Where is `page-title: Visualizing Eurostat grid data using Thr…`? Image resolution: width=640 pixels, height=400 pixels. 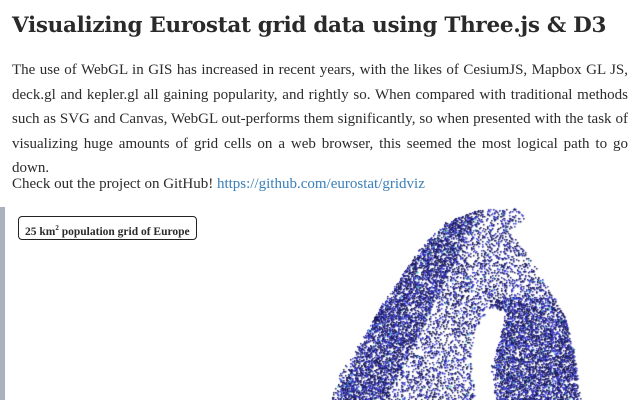 page-title: Visualizing Eurostat grid data using Thr… is located at coordinates (309, 25).